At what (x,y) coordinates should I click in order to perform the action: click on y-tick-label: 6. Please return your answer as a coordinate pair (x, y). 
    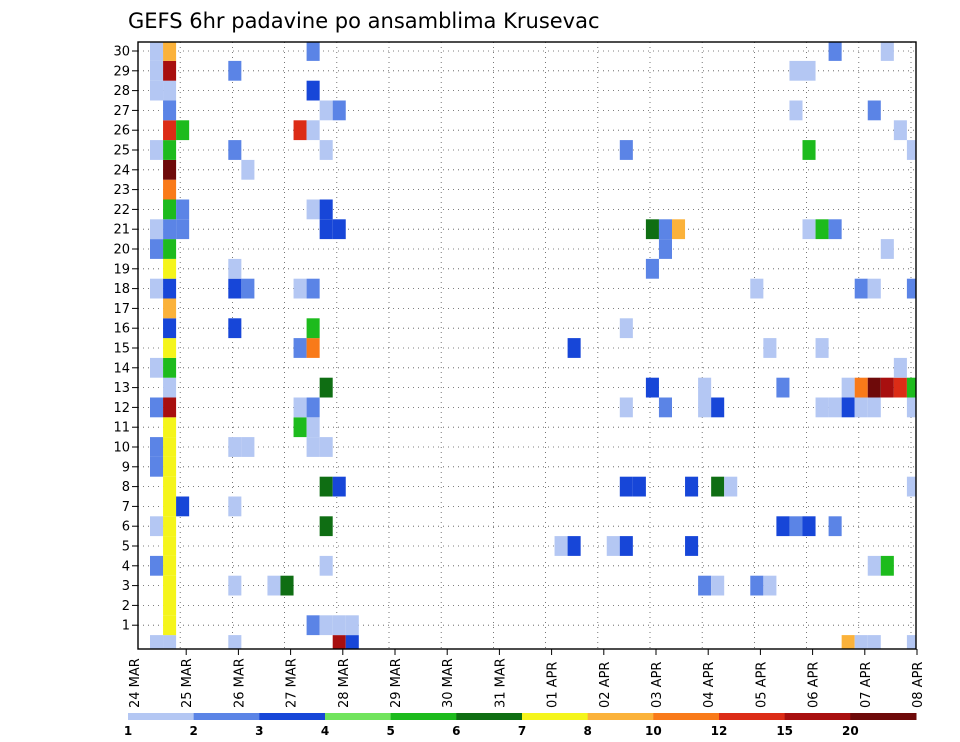
    Looking at the image, I should click on (126, 527).